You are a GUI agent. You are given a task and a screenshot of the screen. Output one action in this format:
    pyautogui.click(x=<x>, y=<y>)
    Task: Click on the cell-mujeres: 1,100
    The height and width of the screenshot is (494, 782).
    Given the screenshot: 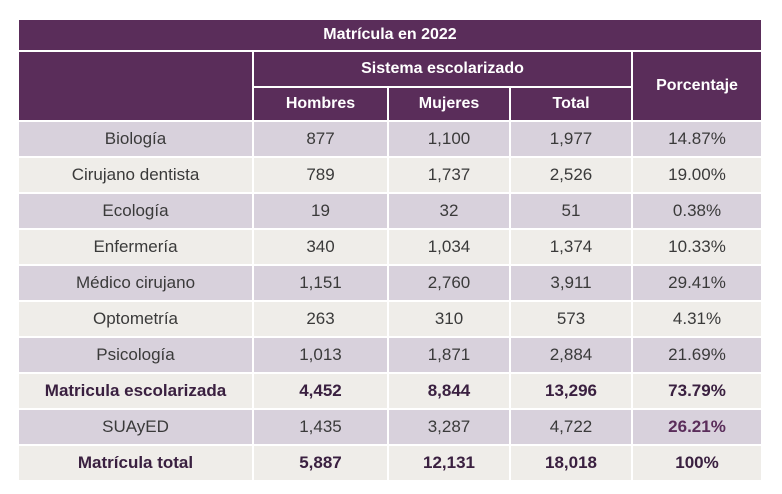 What is the action you would take?
    pyautogui.click(x=449, y=139)
    